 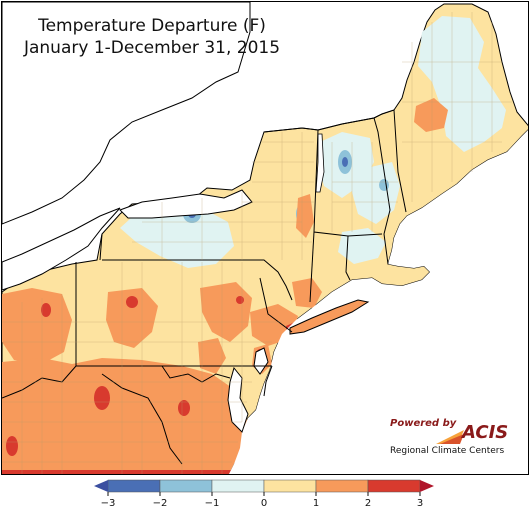 I want to click on acis-powered-by: Powered by, so click(x=423, y=423).